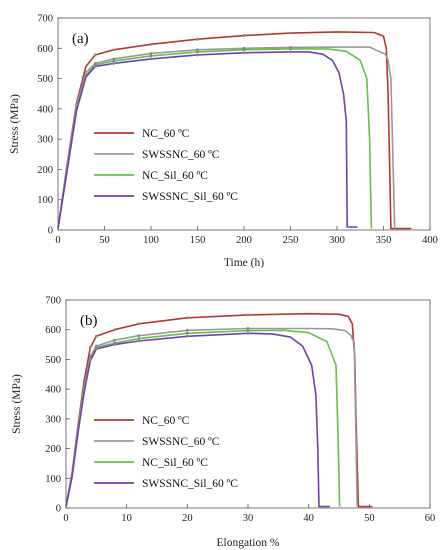 Image resolution: width=448 pixels, height=550 pixels. I want to click on x-tick-label: 10, so click(126, 518).